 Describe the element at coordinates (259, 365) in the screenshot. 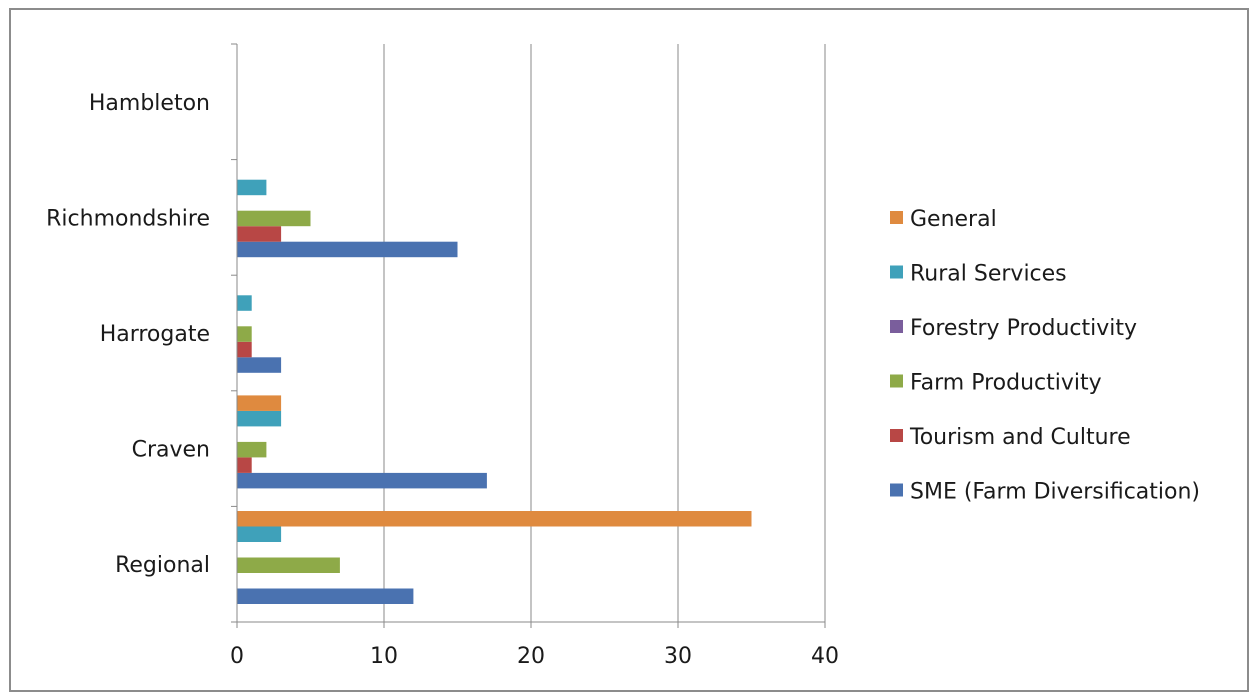

I see `bar-harrogate-sme-farm-diversification` at that location.